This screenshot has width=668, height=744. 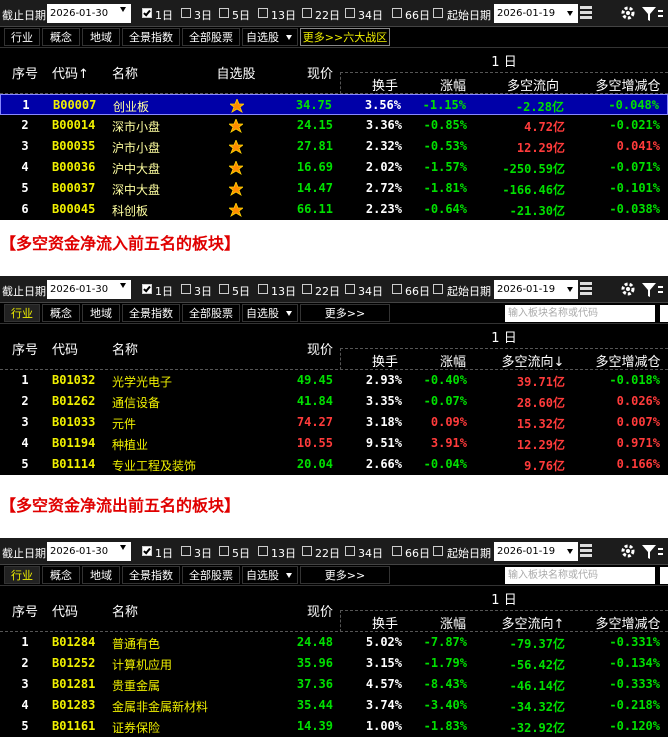 I want to click on table-row: 3 B01033 元件 74.27 3.18% 0.09% 15.32亿 0.007%, so click(x=334, y=422).